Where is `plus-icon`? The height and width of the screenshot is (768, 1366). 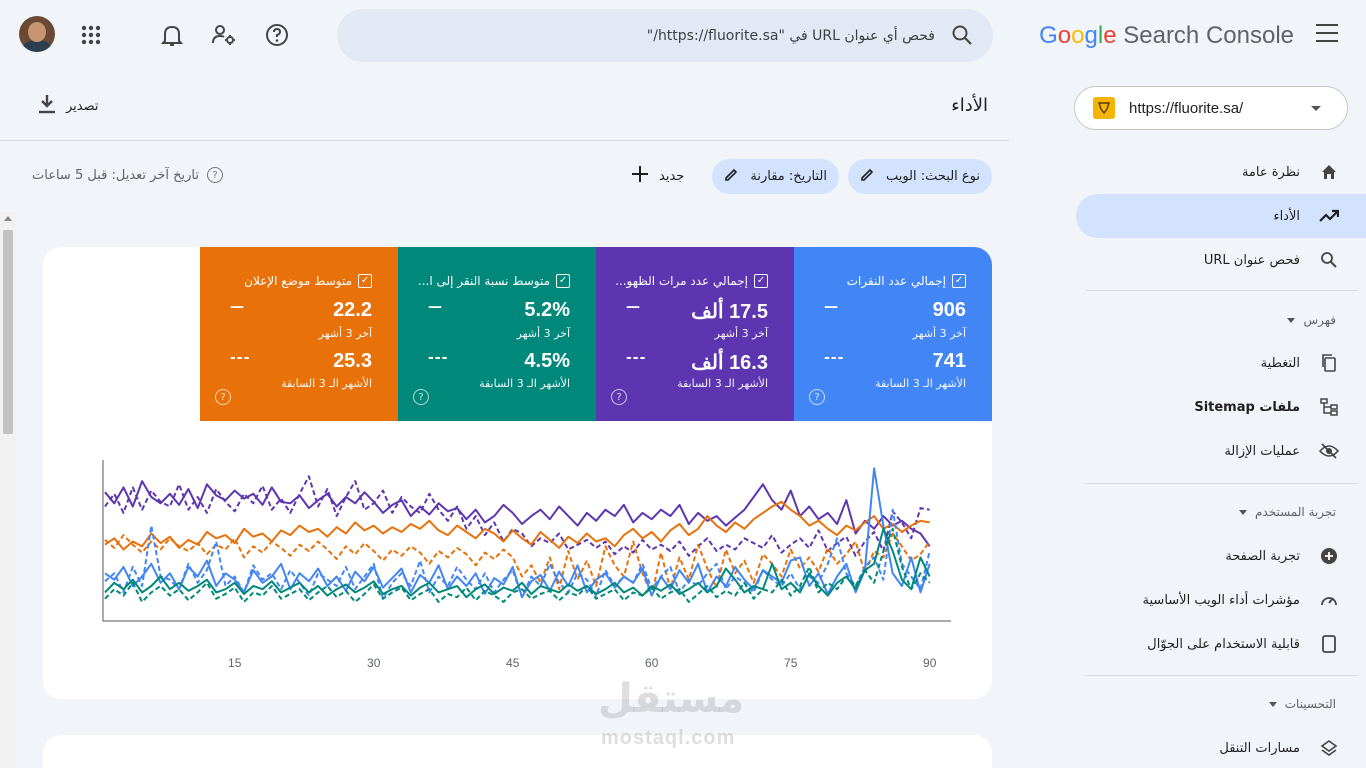
plus-icon is located at coordinates (640, 176).